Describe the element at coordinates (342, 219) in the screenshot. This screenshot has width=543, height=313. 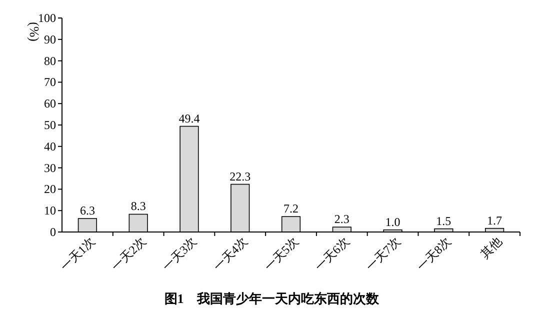
I see `data-label: 2.3` at that location.